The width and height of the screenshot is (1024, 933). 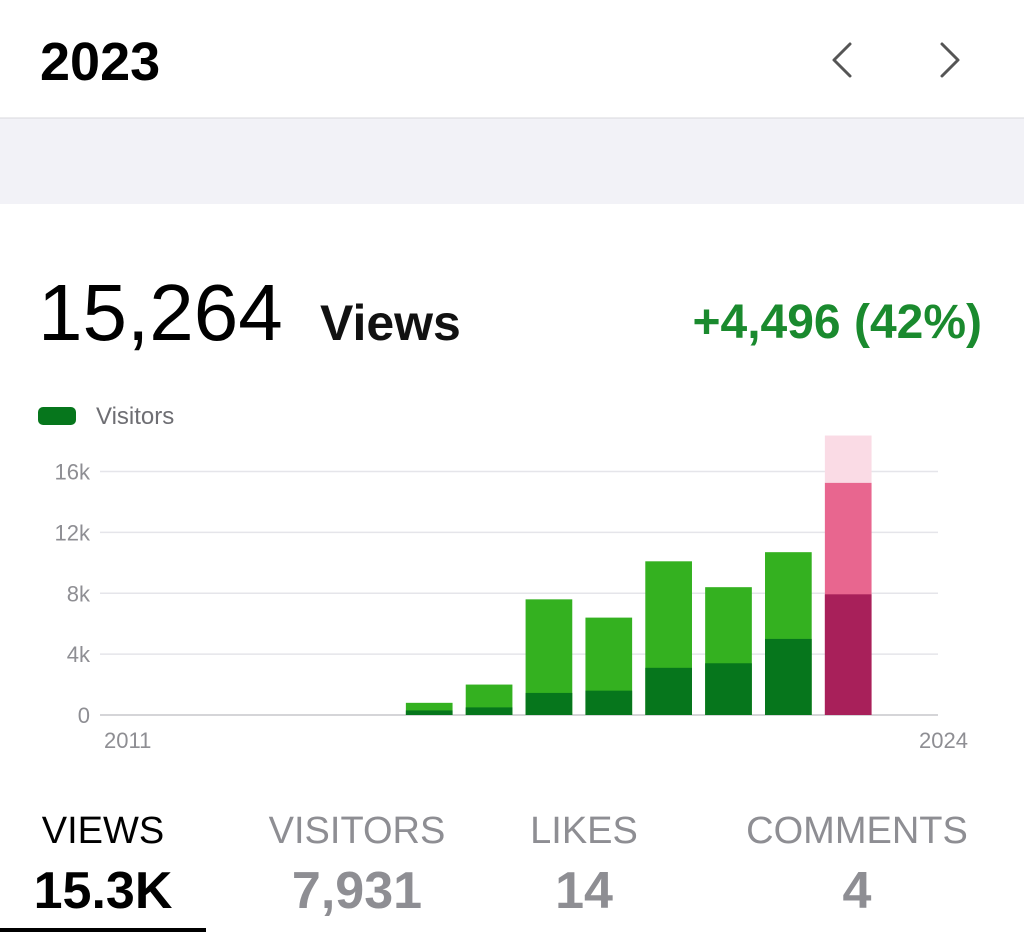 What do you see at coordinates (857, 891) in the screenshot?
I see `tab-value: 4` at bounding box center [857, 891].